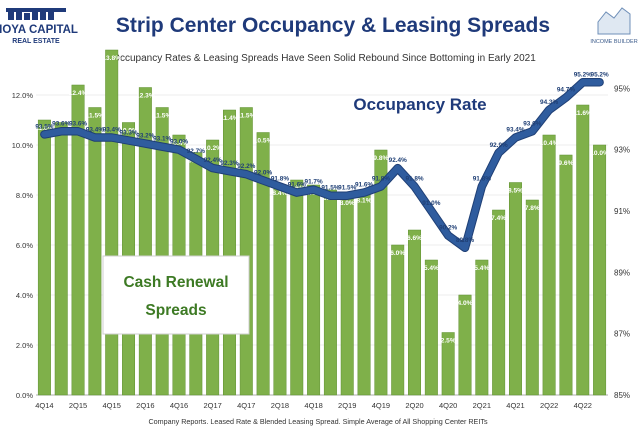 The height and width of the screenshot is (438, 640). Describe the element at coordinates (347, 188) in the screenshot. I see `line-data-label: 91.5%` at that location.